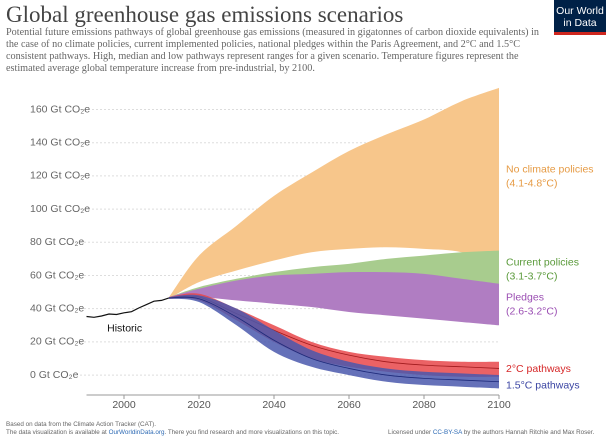  I want to click on series-label: 1.5°C pathways, so click(543, 386).